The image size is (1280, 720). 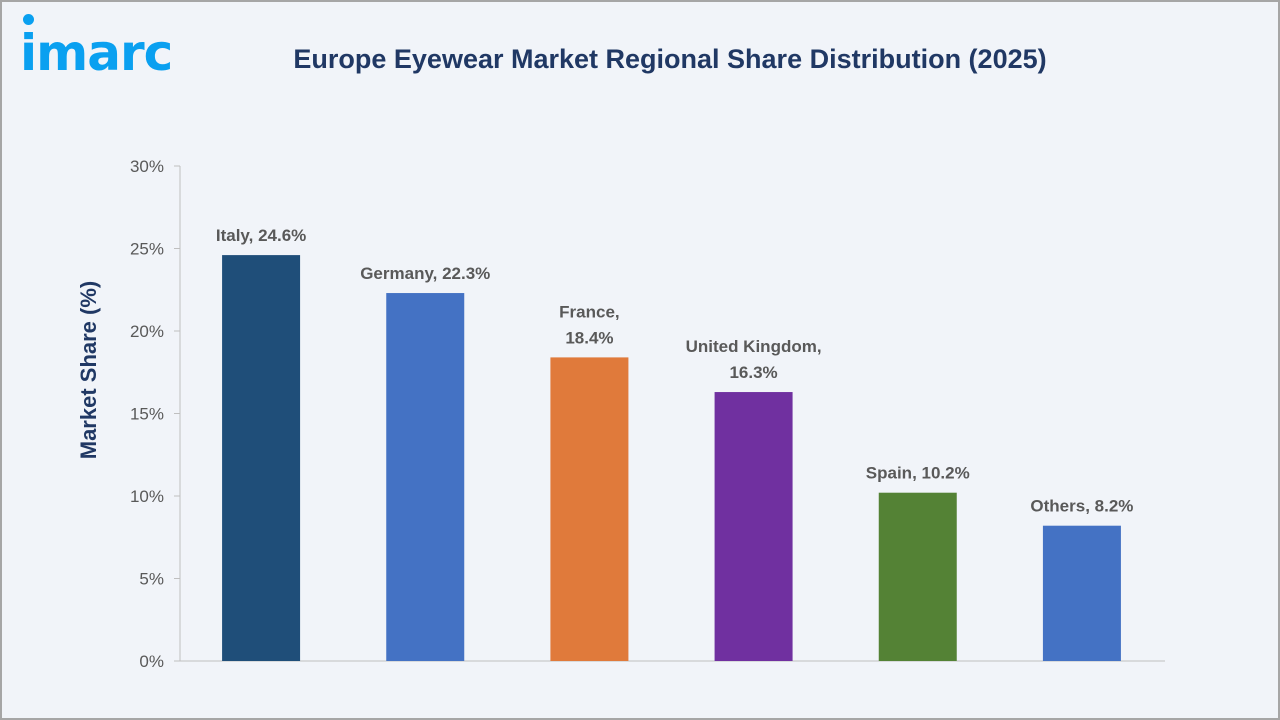 I want to click on y-tick-label: 20%, so click(x=147, y=331).